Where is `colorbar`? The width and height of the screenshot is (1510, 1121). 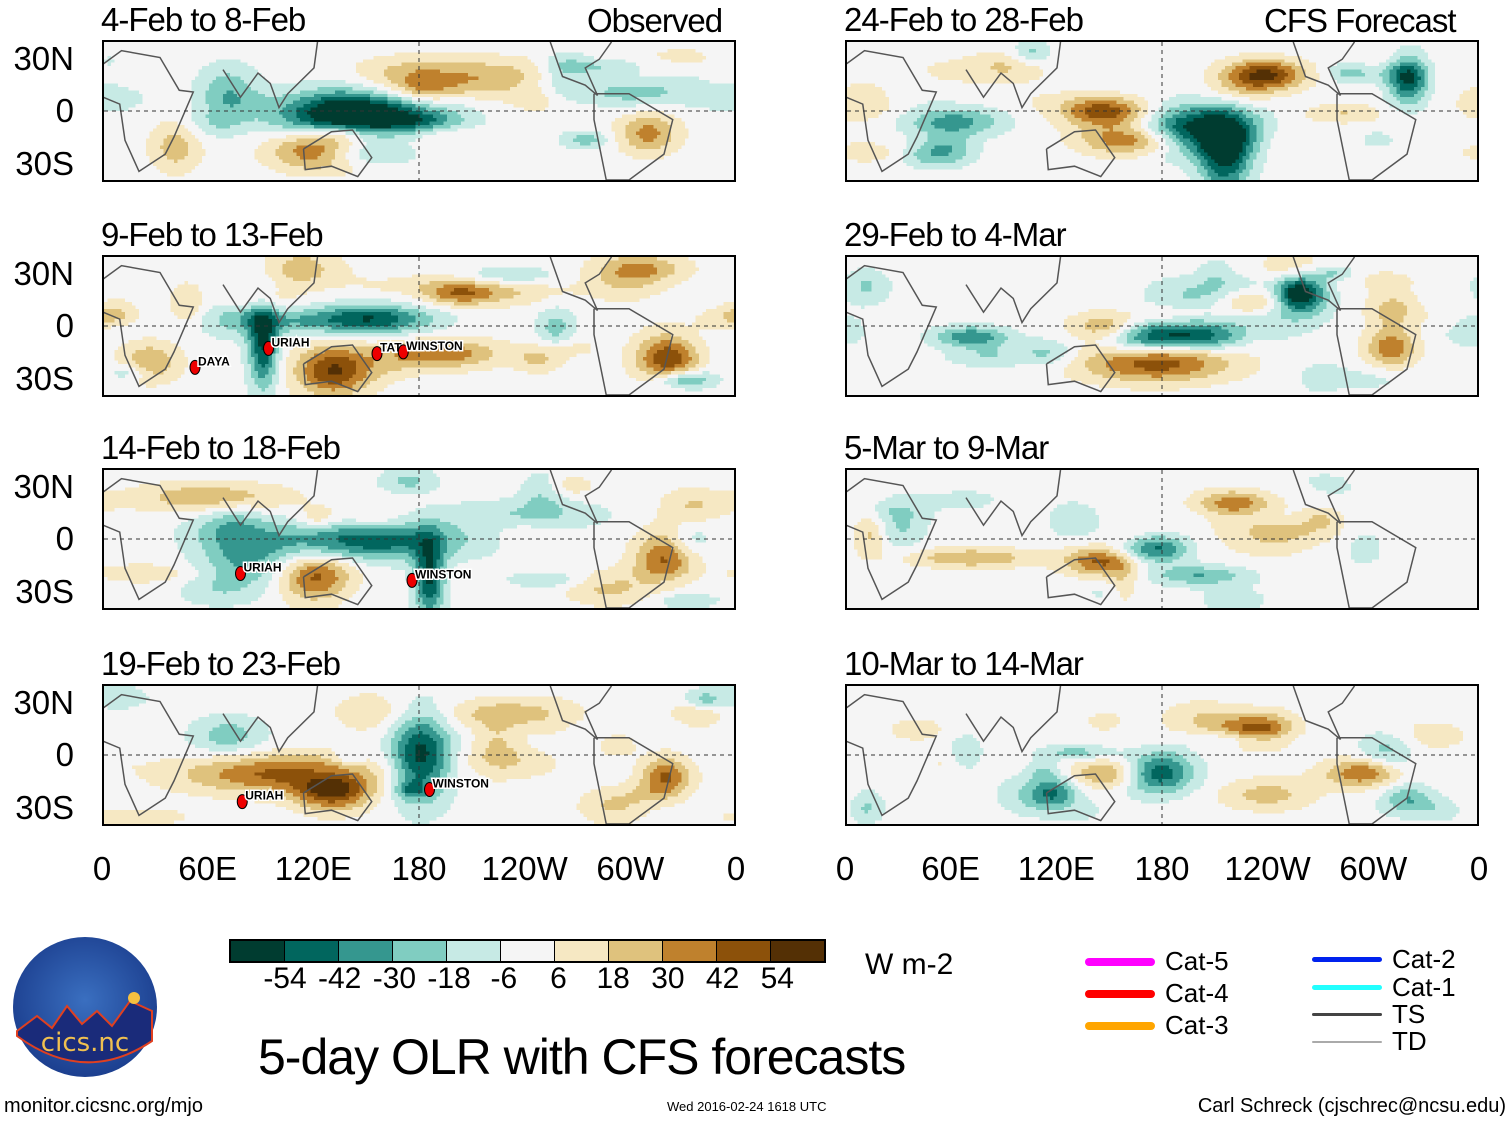 colorbar is located at coordinates (527, 951).